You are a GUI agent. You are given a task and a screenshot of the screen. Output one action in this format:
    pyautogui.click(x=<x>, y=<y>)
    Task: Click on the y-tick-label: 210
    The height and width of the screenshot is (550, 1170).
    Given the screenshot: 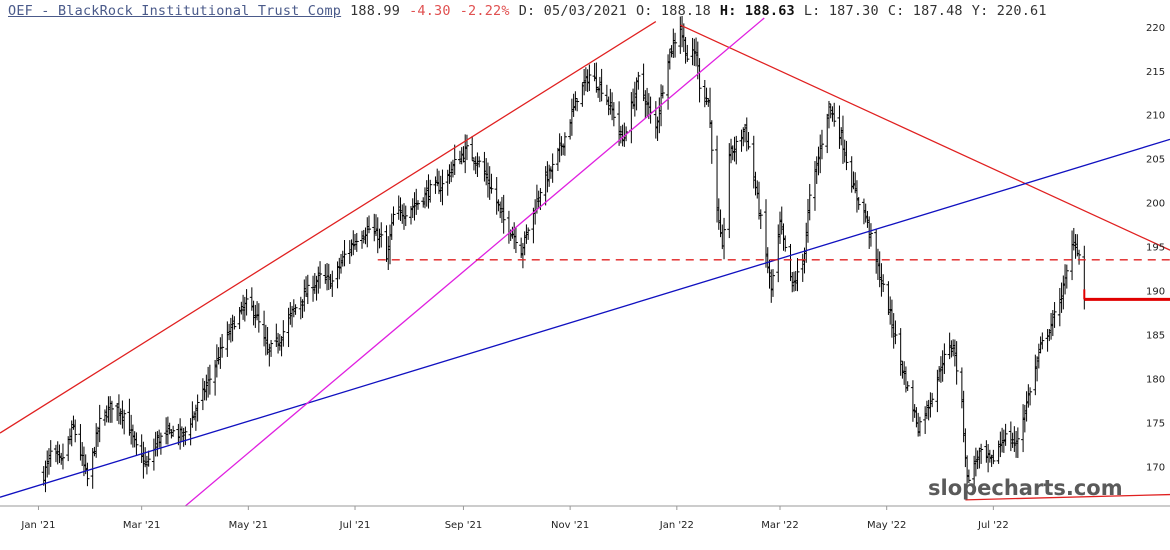 What is the action you would take?
    pyautogui.click(x=1155, y=116)
    